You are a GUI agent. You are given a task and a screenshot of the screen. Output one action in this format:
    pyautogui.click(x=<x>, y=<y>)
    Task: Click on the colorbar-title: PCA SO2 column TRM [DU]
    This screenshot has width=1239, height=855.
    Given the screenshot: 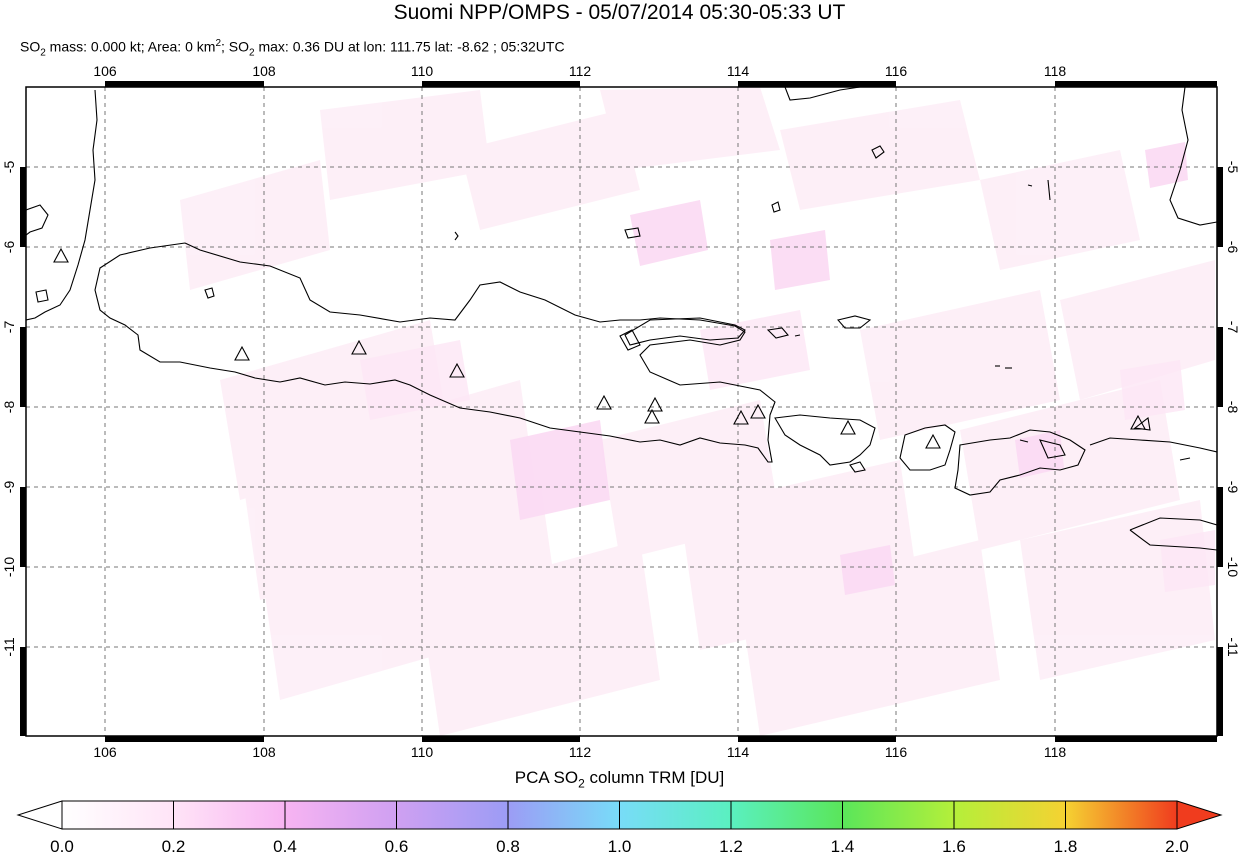 What is the action you would take?
    pyautogui.click(x=619, y=780)
    